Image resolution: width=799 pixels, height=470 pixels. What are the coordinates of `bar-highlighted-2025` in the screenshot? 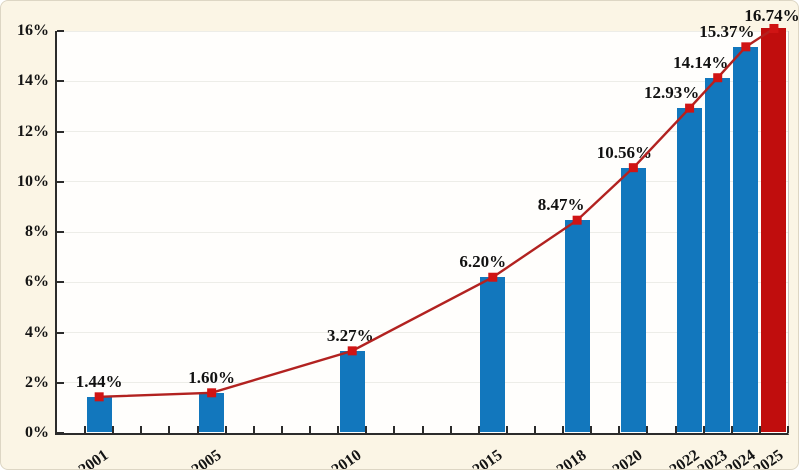 It's located at (774, 230).